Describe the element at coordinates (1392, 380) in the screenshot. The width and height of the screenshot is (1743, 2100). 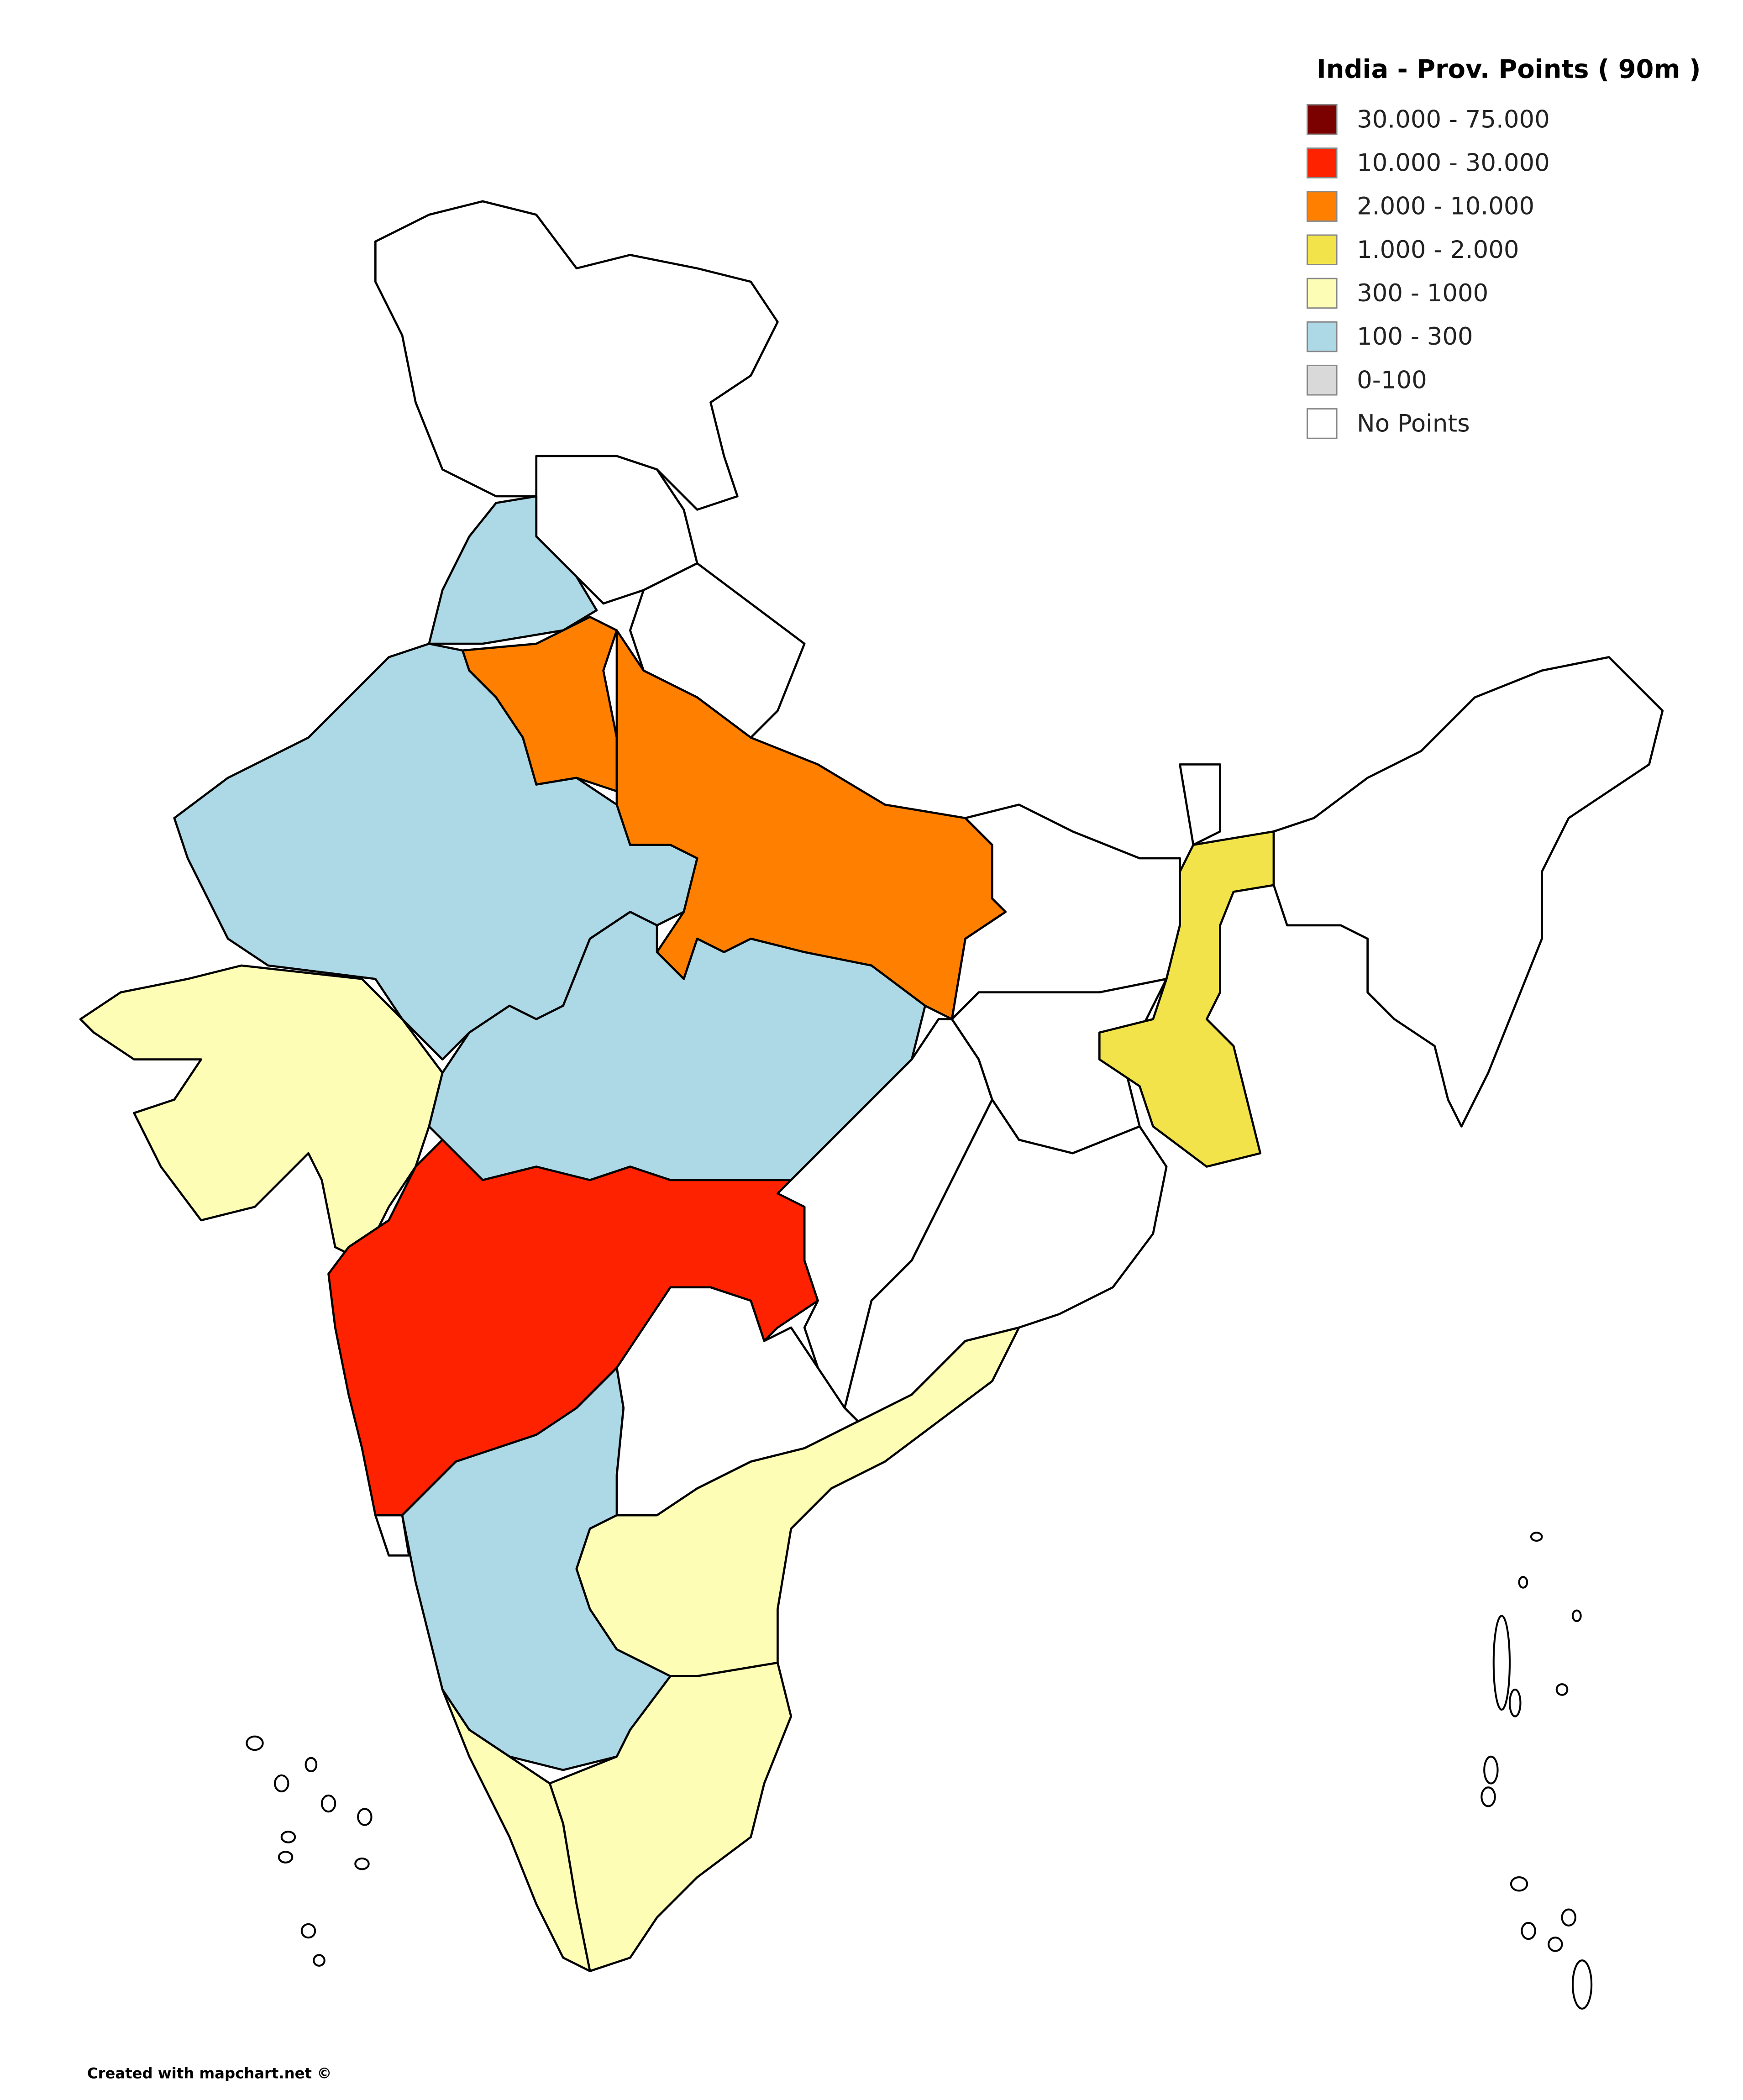
I see `legend-label: 0-100` at that location.